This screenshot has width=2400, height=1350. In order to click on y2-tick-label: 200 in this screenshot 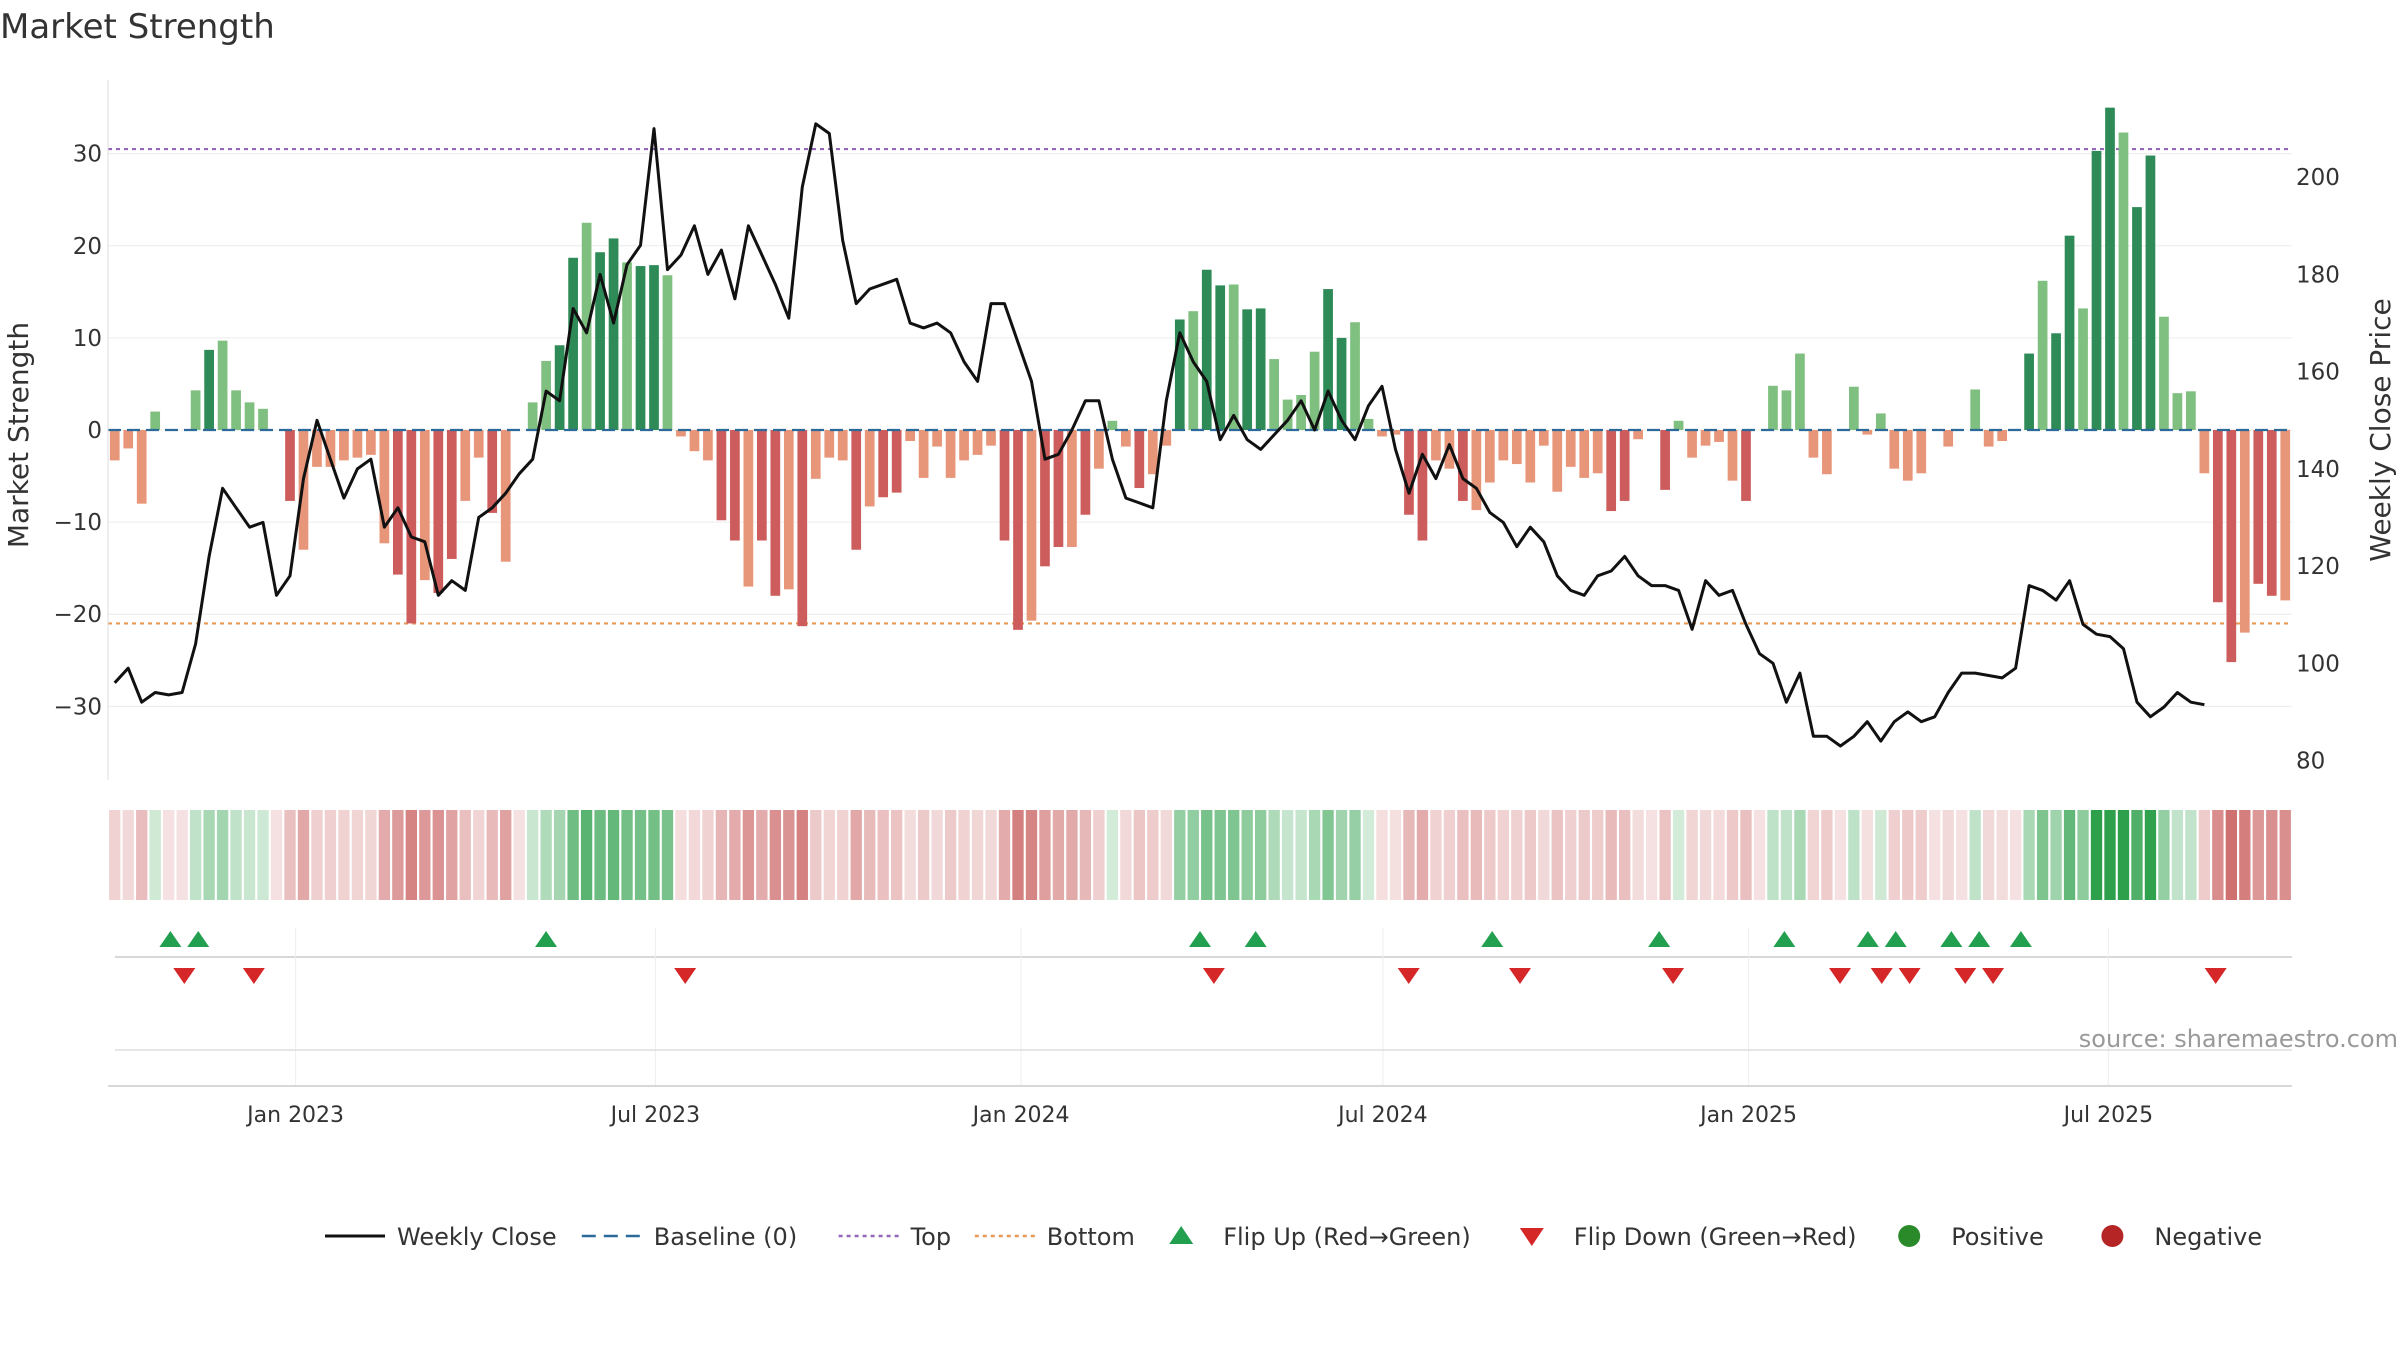, I will do `click(2318, 178)`.